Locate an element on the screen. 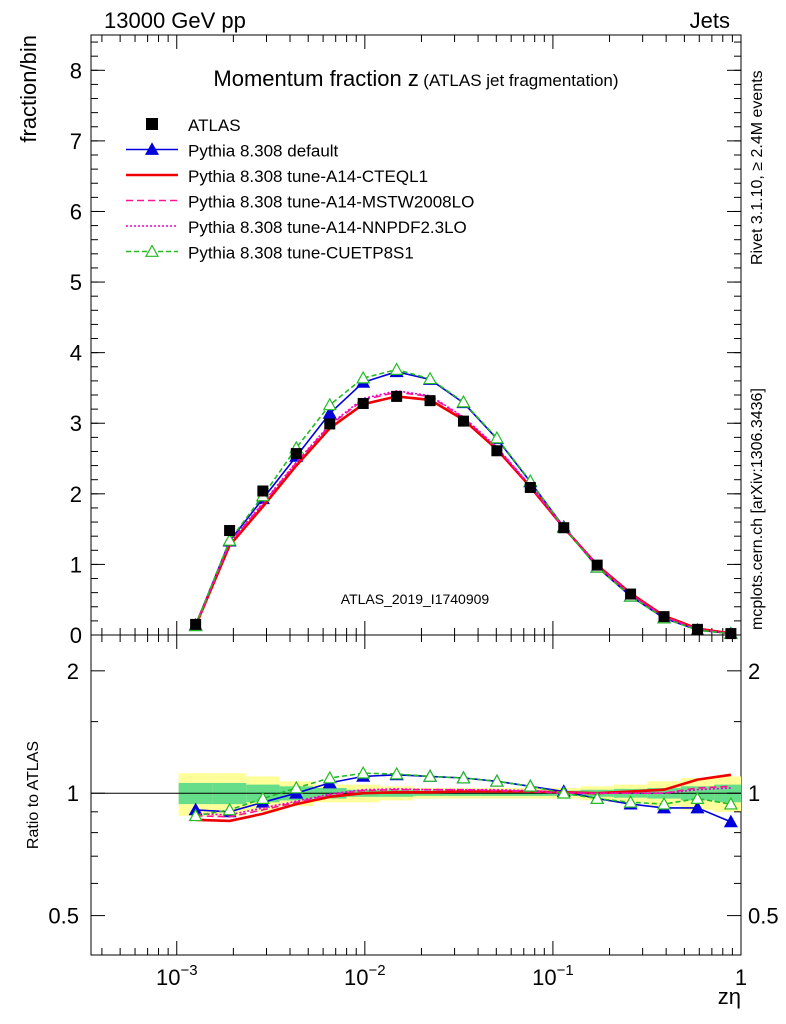 The image size is (786, 1024). ratio-pythia-8-308-tune-a14-nnpdf2-3lo-line is located at coordinates (463, 801).